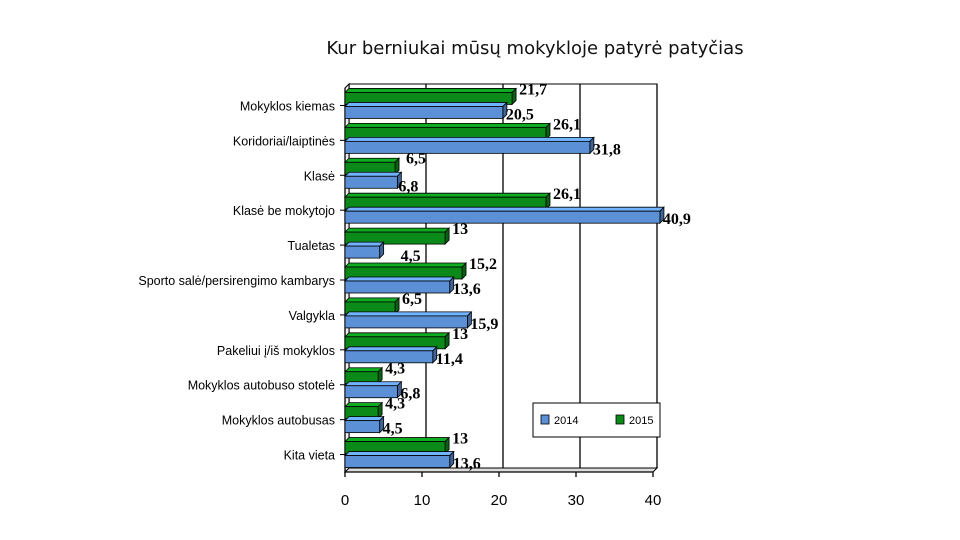  Describe the element at coordinates (483, 264) in the screenshot. I see `data-label-2015: 15,2` at that location.